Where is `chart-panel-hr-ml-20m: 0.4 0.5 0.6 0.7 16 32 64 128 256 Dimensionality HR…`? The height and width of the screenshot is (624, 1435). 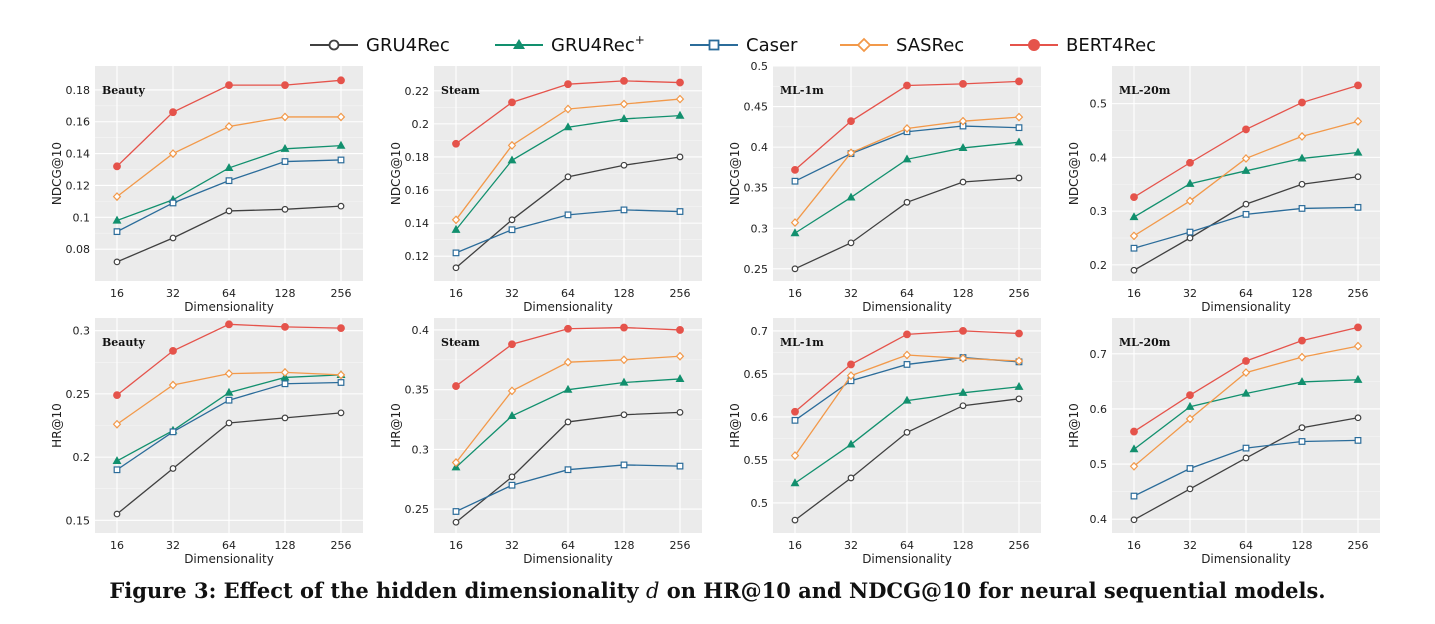 chart-panel-hr-ml-20m: 0.4 0.5 0.6 0.7 16 32 64 128 256 Dimensionality HR… is located at coordinates (1223, 442).